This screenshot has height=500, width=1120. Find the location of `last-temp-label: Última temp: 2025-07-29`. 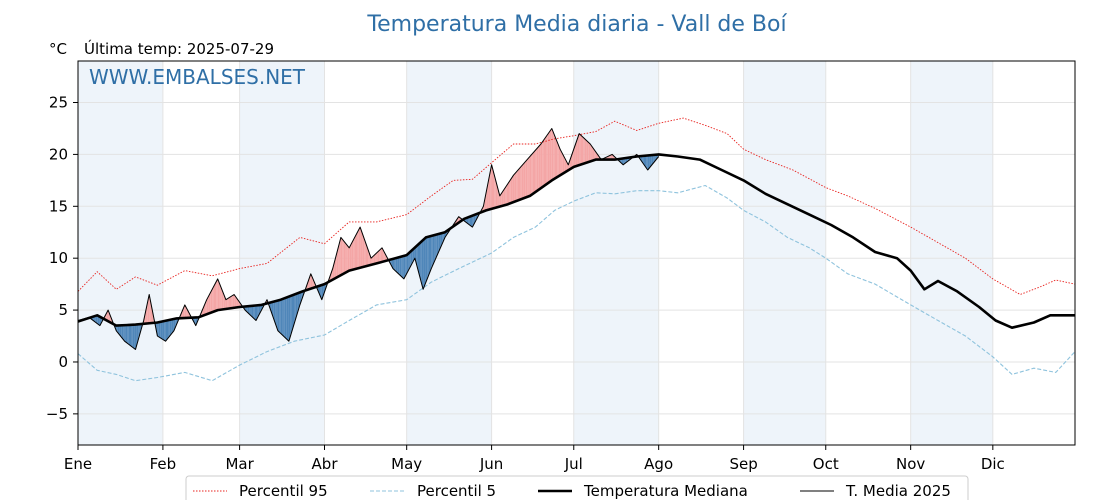

last-temp-label: Última temp: 2025-07-29 is located at coordinates (179, 48).